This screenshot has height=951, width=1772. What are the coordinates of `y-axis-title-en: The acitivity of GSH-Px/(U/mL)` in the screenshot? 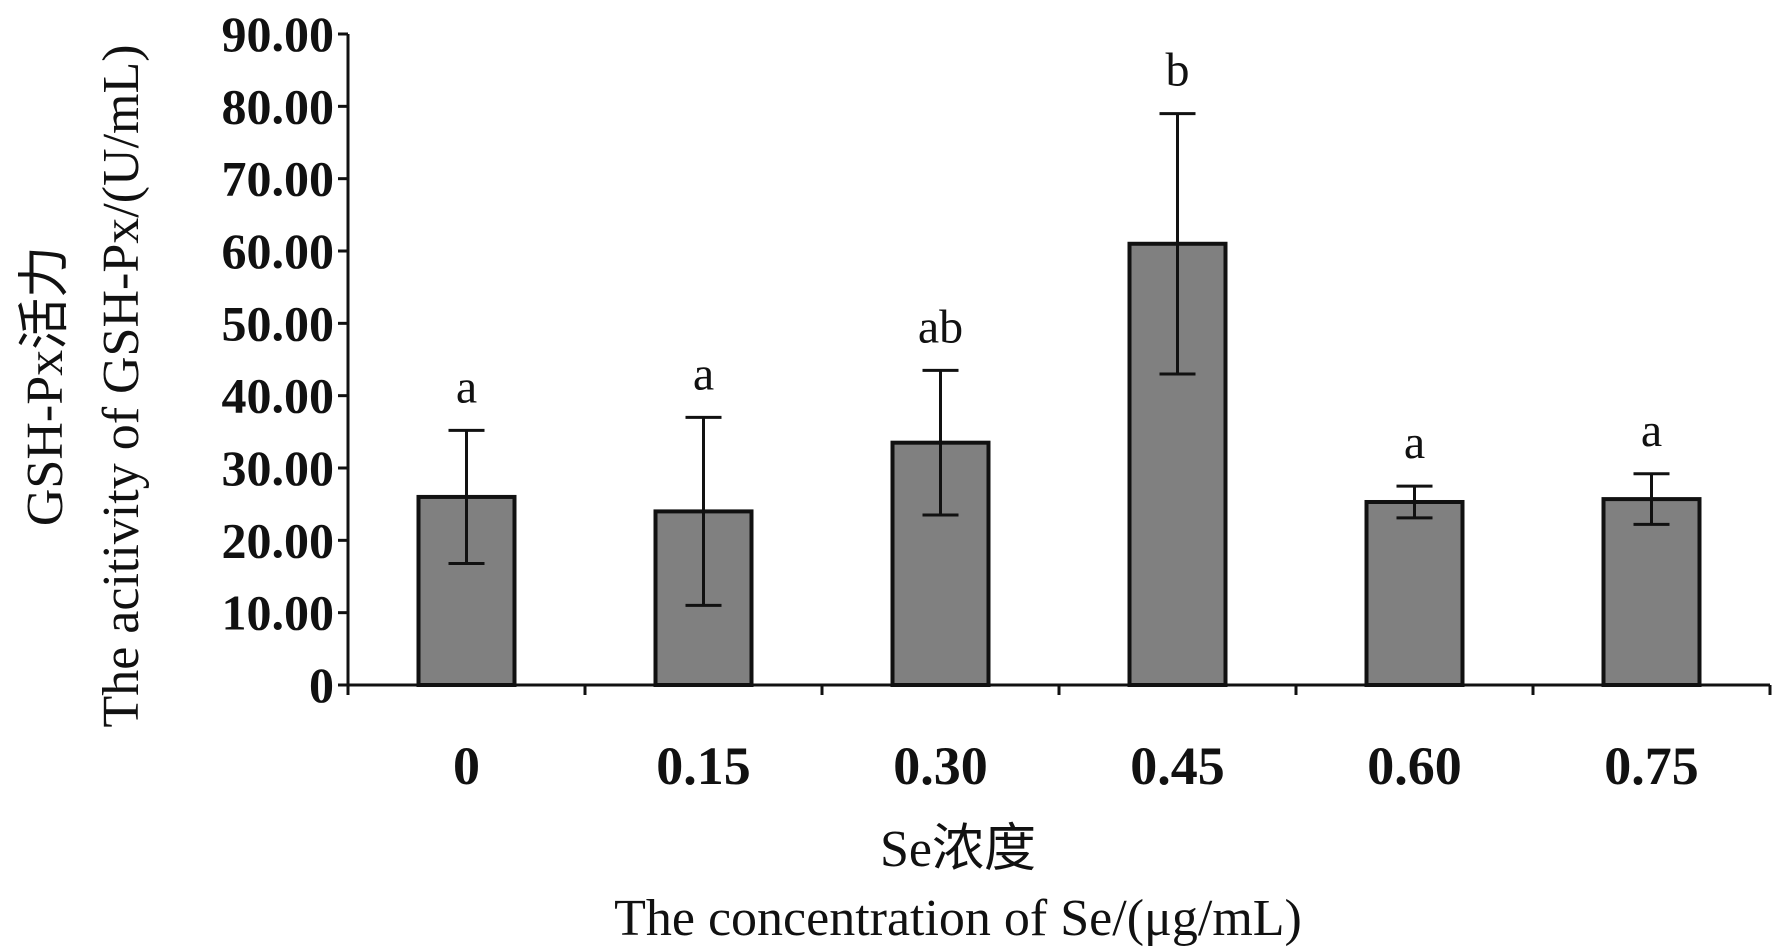 It's located at (121, 385).